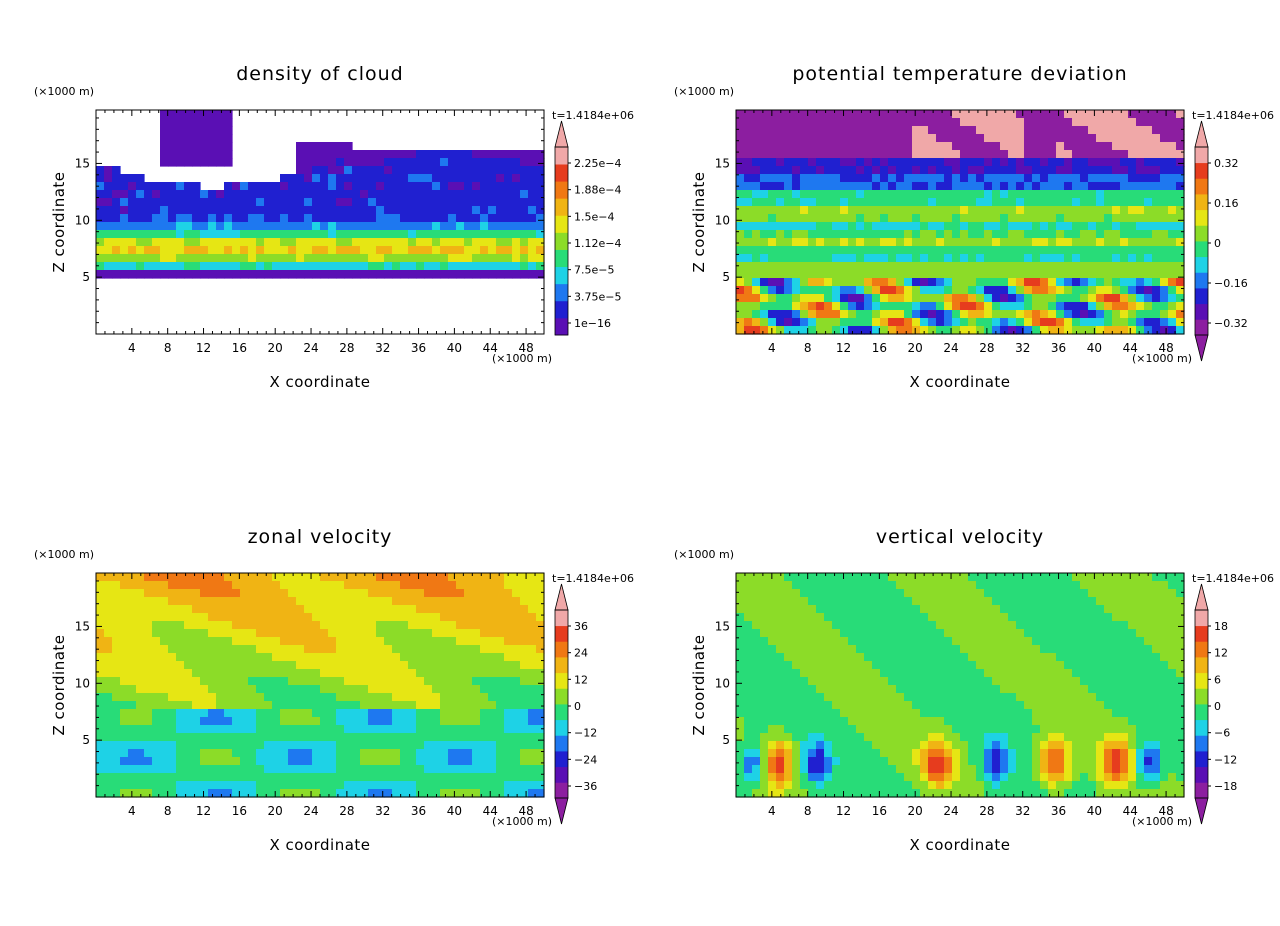 This screenshot has width=1280, height=926. Describe the element at coordinates (490, 348) in the screenshot. I see `x-tick-label: 44` at that location.